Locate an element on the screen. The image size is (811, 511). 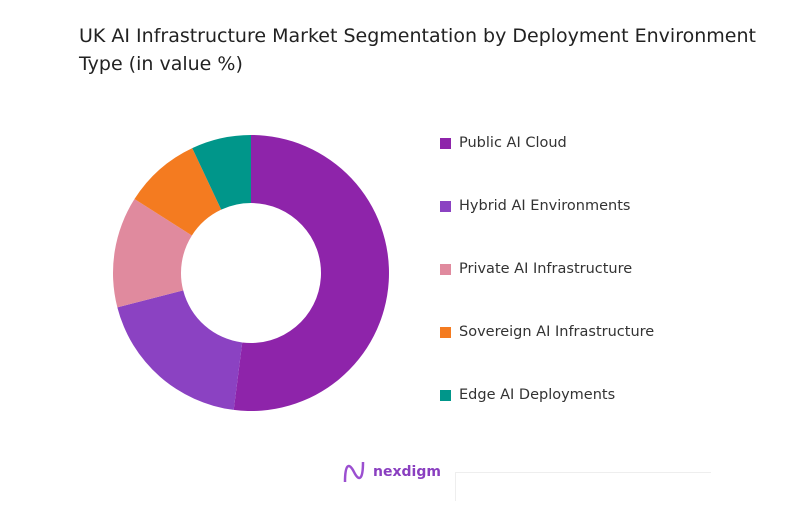
legend-label: Edge AI Deployments is located at coordinates (537, 395).